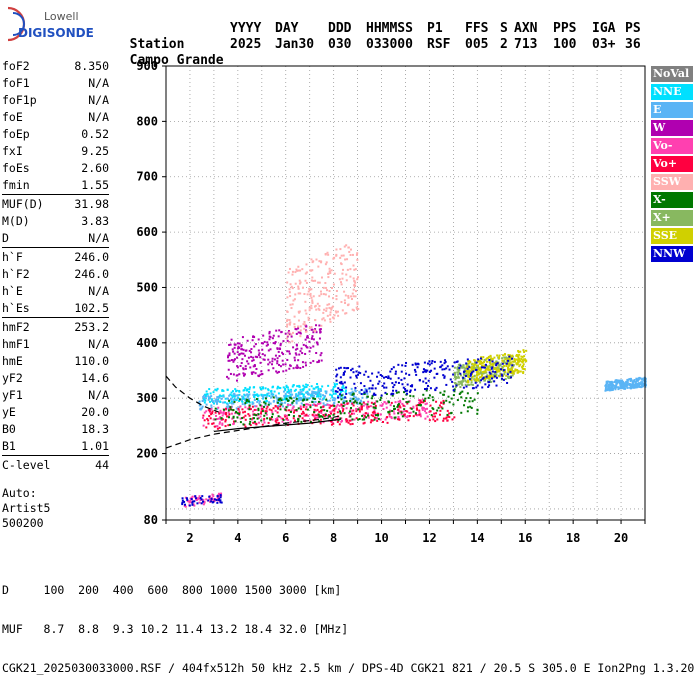  What do you see at coordinates (389, 44) in the screenshot?
I see `header-value-hhmmss: 033000` at bounding box center [389, 44].